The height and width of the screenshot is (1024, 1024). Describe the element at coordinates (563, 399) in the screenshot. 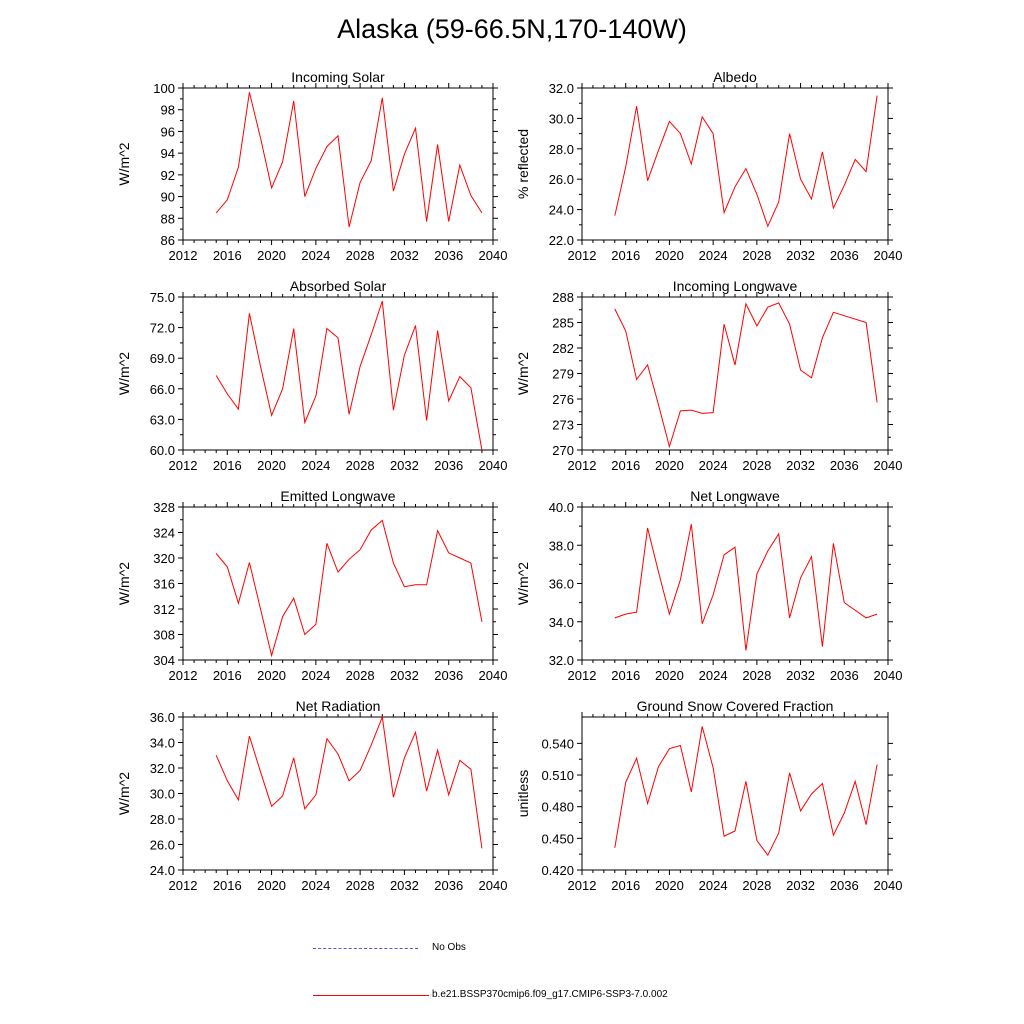

I see `y-tick-label: 276` at that location.